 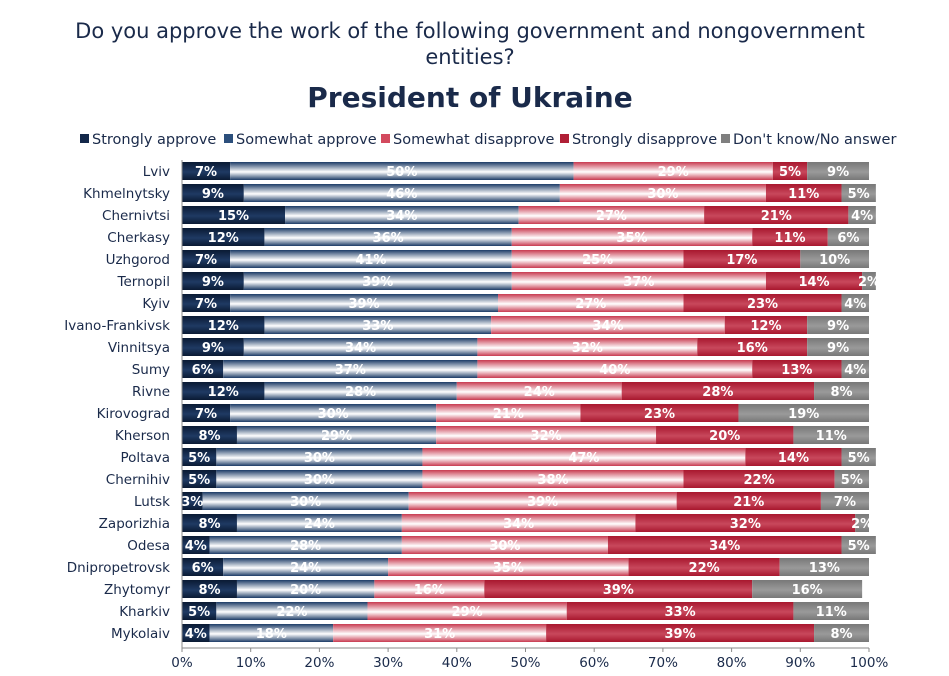 I want to click on bar-dnipropetrovsk-somewhat-approve, so click(x=306, y=567).